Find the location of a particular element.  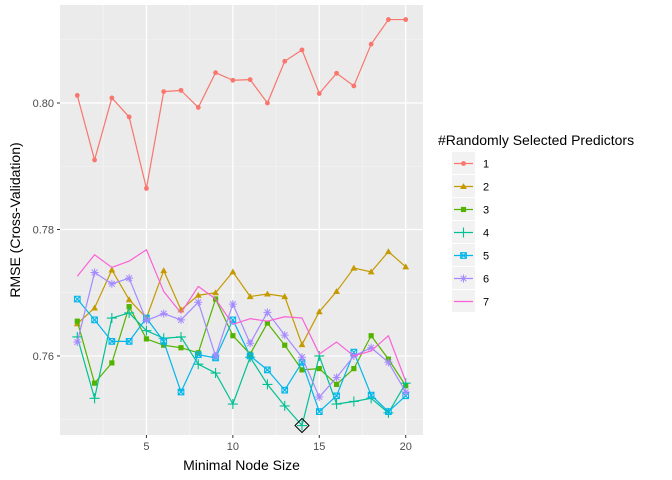

y-axis-title: RMSE (Cross-Validation) is located at coordinates (15, 219).